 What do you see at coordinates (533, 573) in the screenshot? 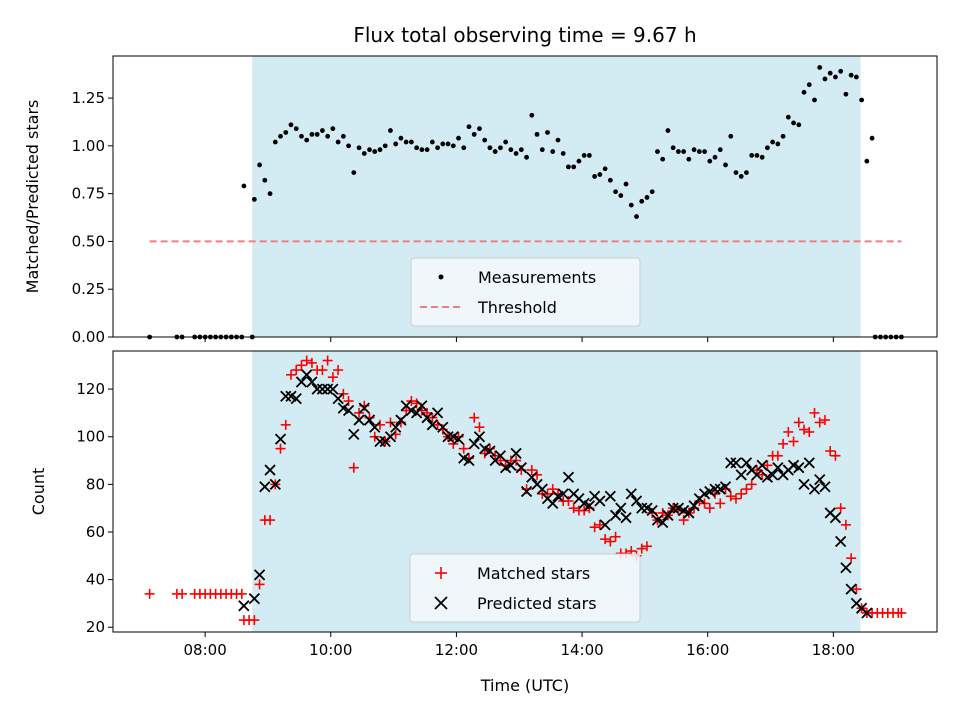
I see `legend-label-matched-stars: Matched stars` at bounding box center [533, 573].